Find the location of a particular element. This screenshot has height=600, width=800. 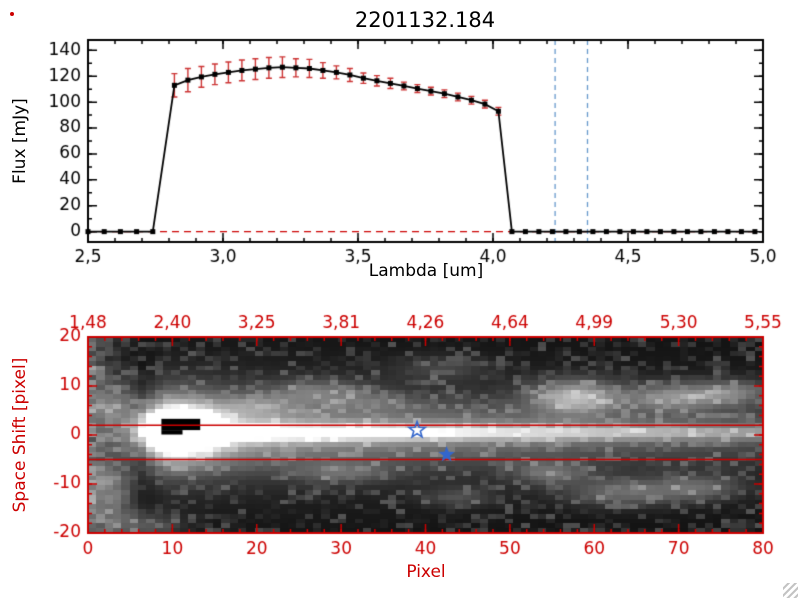

space-shift-axis-label: Space Shift [pixel] is located at coordinates (20, 435).